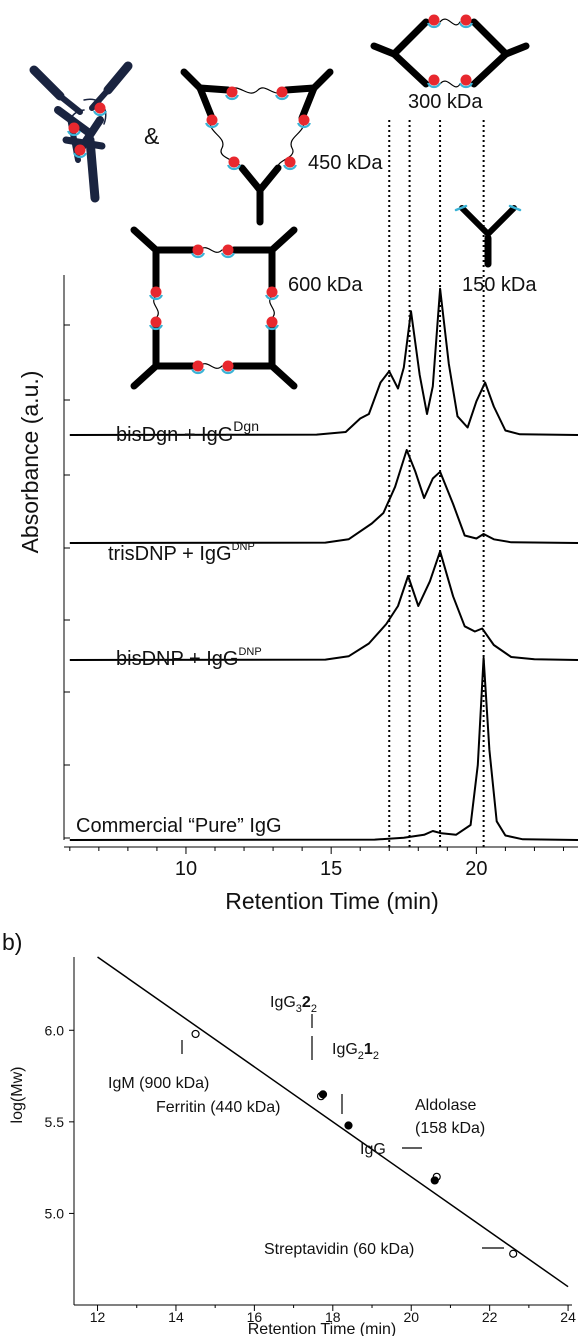  What do you see at coordinates (214, 308) in the screenshot?
I see `square-tetramer-schematic` at bounding box center [214, 308].